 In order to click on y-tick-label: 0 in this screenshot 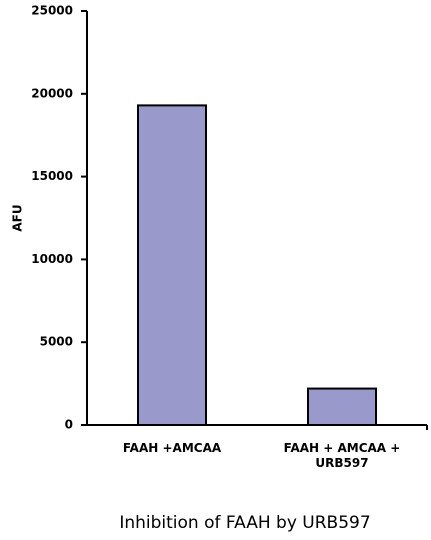, I will do `click(69, 425)`.